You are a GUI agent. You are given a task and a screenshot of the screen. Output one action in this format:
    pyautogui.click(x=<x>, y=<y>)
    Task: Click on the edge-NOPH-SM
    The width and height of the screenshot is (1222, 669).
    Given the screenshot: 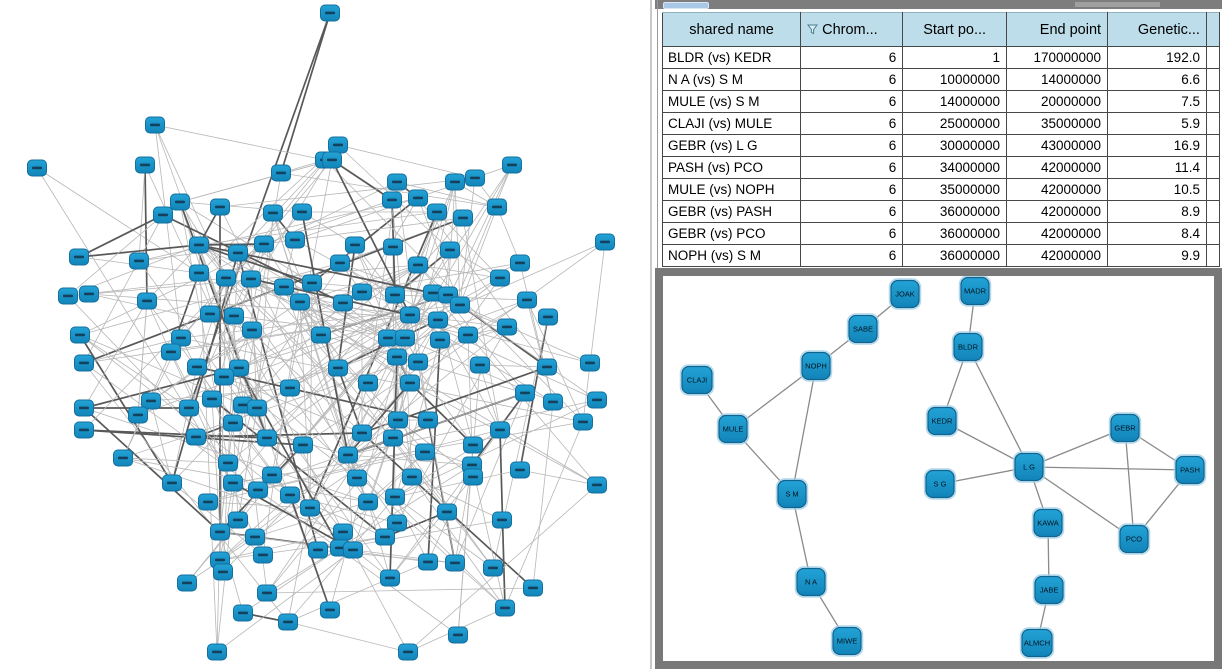 What is the action you would take?
    pyautogui.click(x=804, y=430)
    